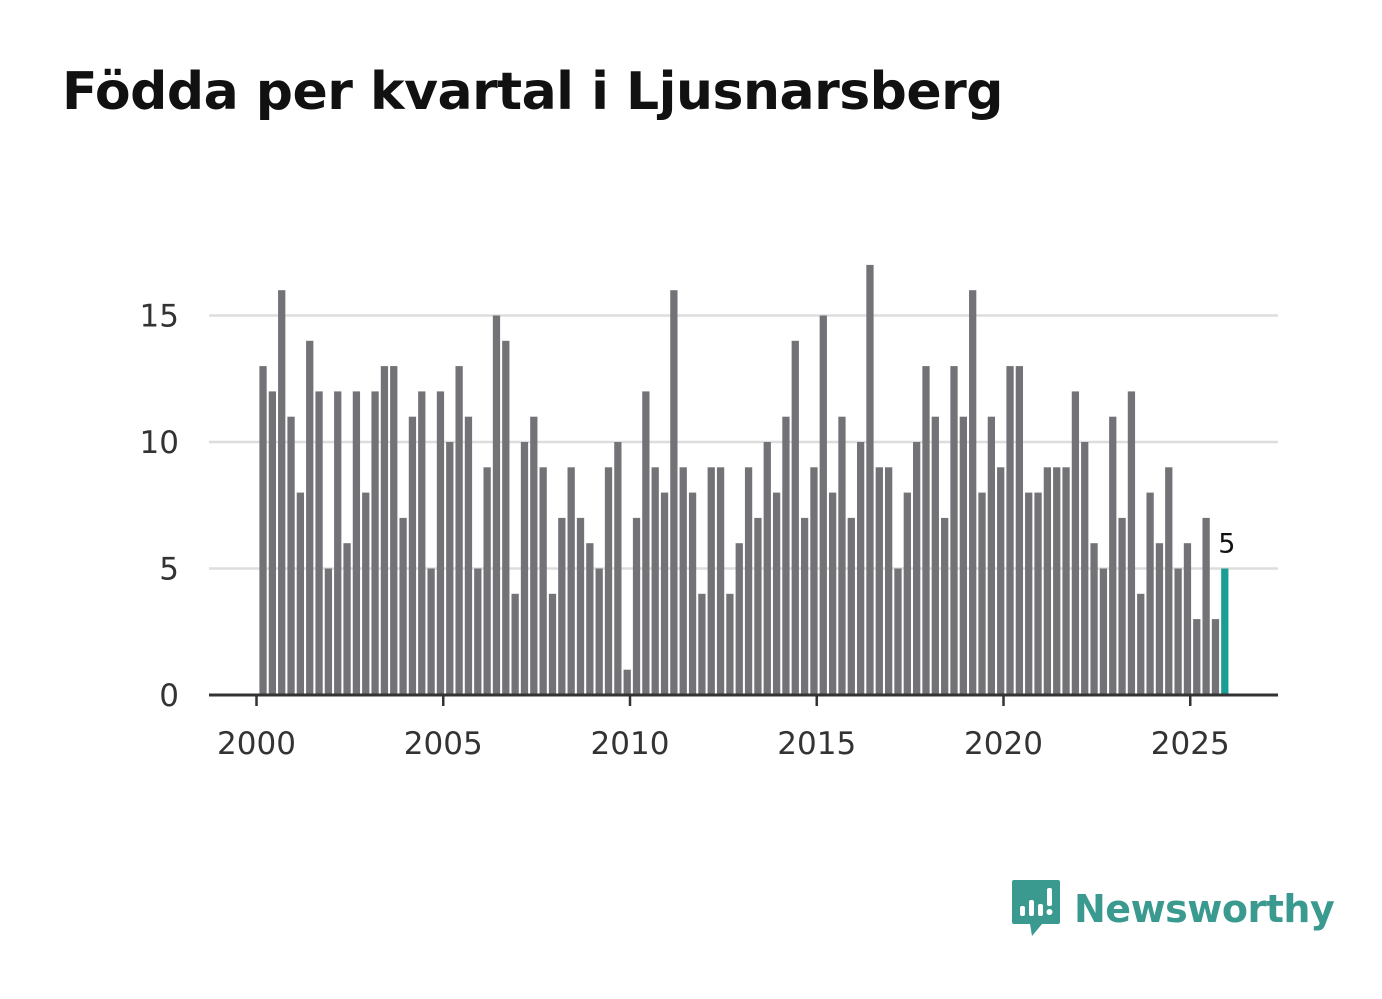 This screenshot has height=999, width=1382. Describe the element at coordinates (630, 744) in the screenshot. I see `x-tick-label: 2010` at that location.